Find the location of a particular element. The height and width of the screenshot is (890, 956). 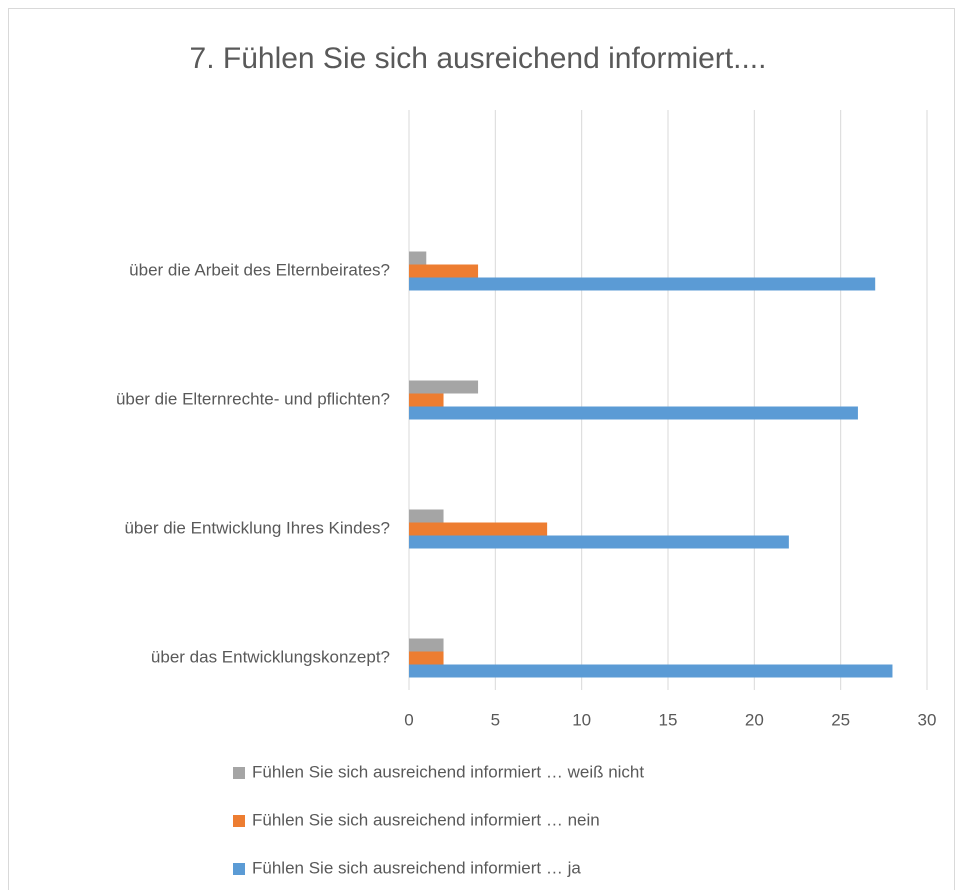

y-tick-label: über die Elternrechte- und pflichten? is located at coordinates (253, 398).